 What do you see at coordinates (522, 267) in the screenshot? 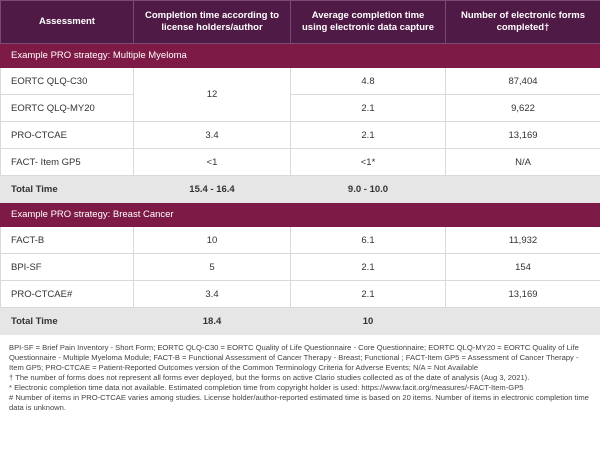
I see `cell: 154` at bounding box center [522, 267].